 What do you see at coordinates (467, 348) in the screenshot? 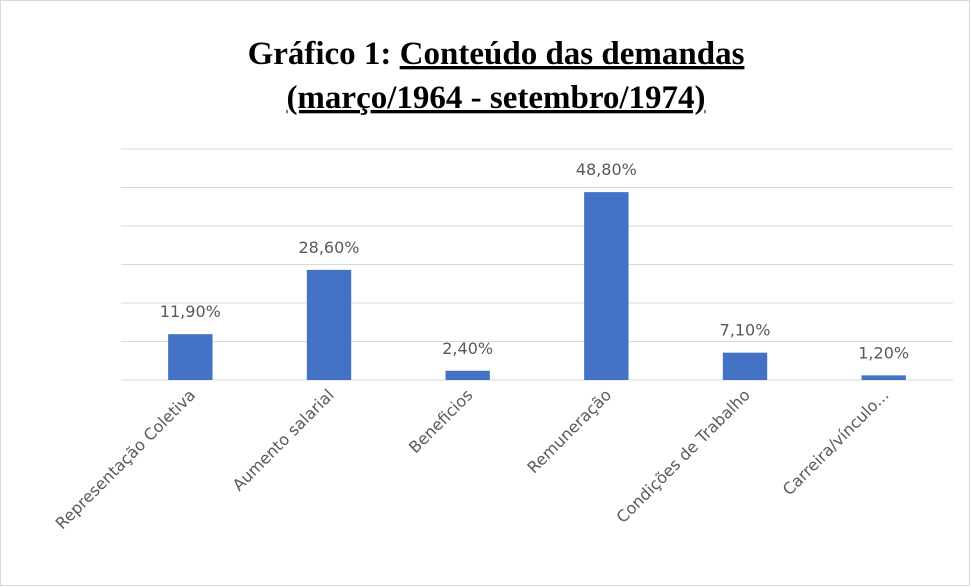
I see `data-label: 2,40%` at bounding box center [467, 348].